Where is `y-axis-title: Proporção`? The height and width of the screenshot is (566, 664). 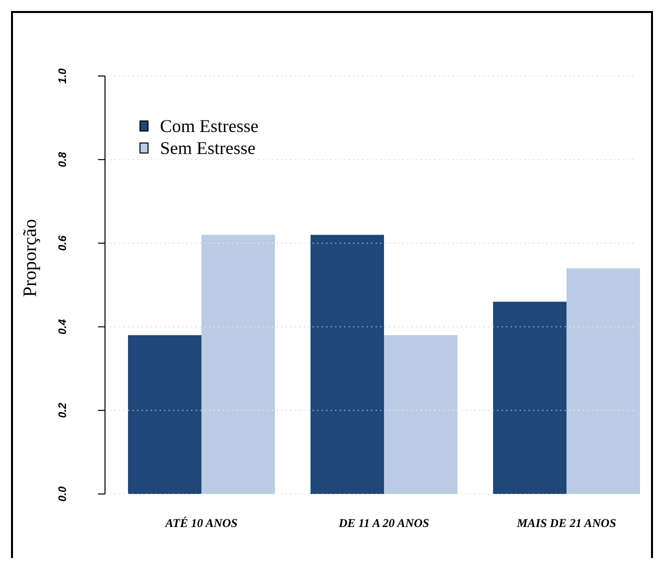 y-axis-title: Proporção is located at coordinates (30, 258).